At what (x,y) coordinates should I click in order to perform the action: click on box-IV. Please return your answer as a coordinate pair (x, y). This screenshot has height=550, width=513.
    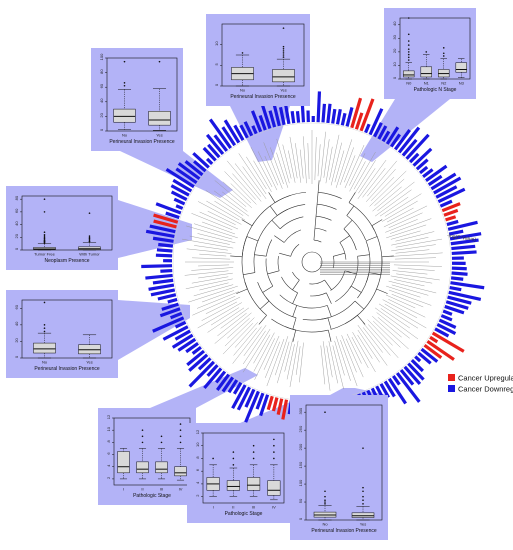
    Looking at the image, I should click on (180, 452).